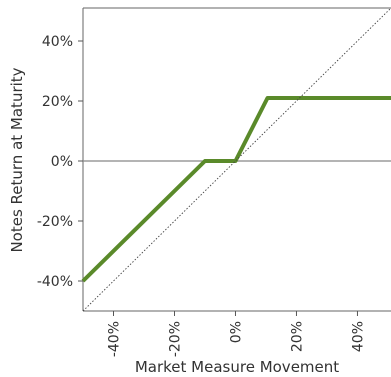 Image resolution: width=391 pixels, height=377 pixels. Describe the element at coordinates (57, 42) in the screenshot. I see `y-tick-label: 40%` at that location.